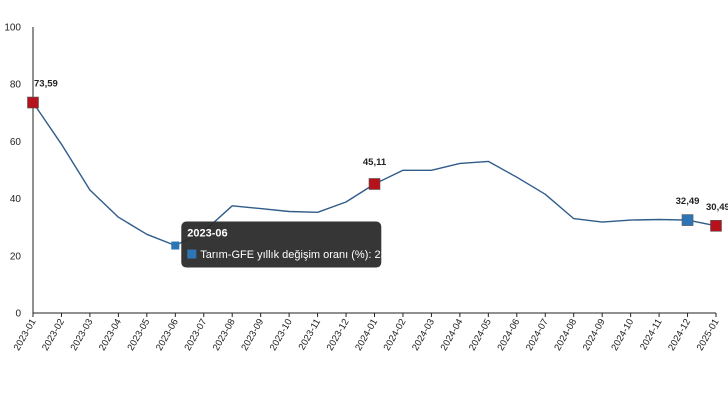 The height and width of the screenshot is (410, 728). What do you see at coordinates (310, 334) in the screenshot?
I see `x-tick-label: 2023-11` at bounding box center [310, 334].